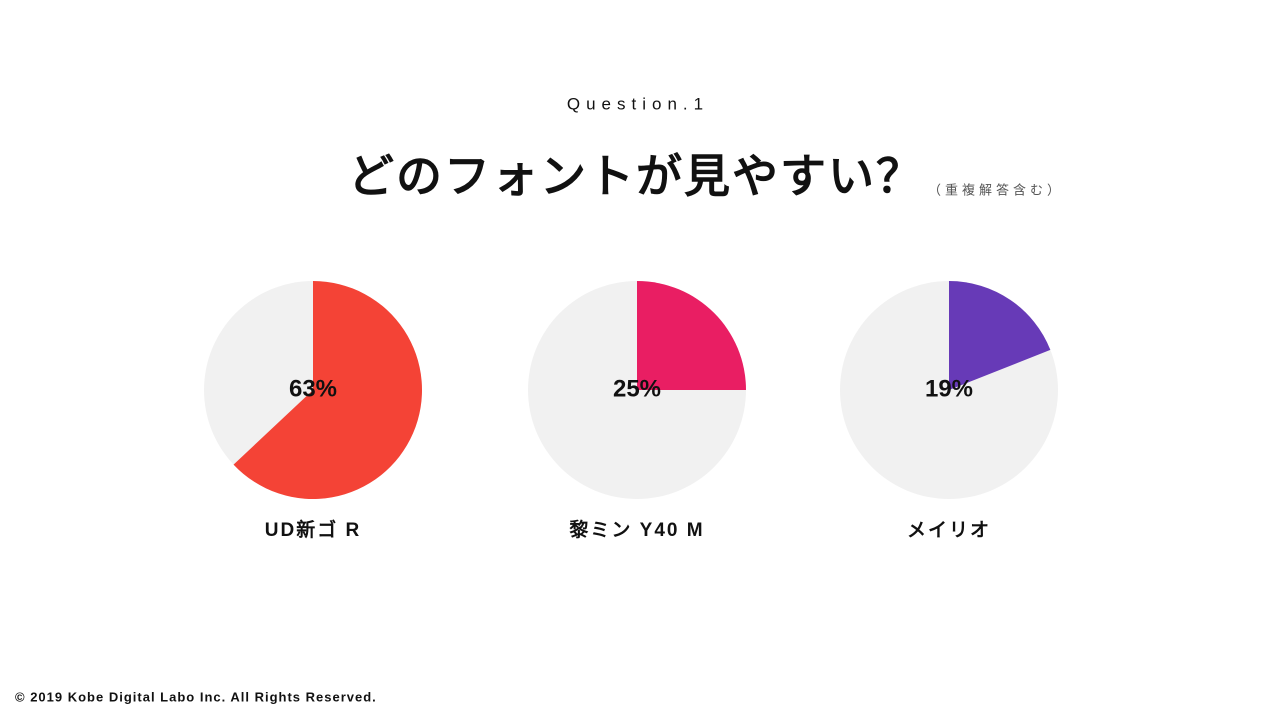 This screenshot has height=718, width=1280. Describe the element at coordinates (949, 530) in the screenshot. I see `pie-label: メイリオ` at that location.